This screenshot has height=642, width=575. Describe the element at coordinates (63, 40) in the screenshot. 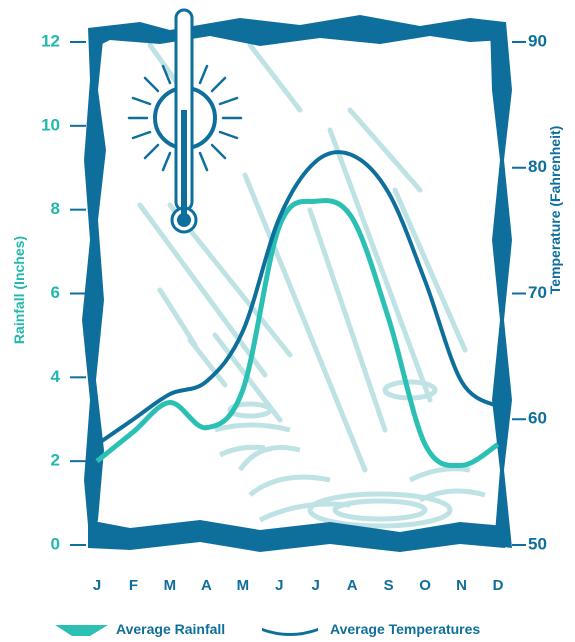

I see `left-tick-12: 12` at that location.